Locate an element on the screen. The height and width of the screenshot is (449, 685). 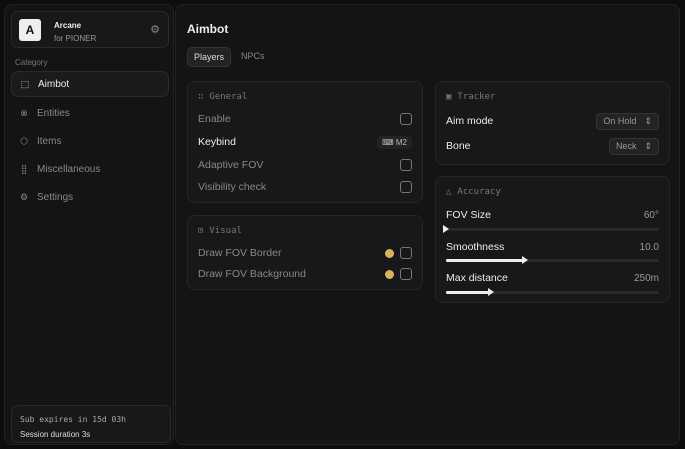
aim-mode-value: On Hold is located at coordinates (620, 120).